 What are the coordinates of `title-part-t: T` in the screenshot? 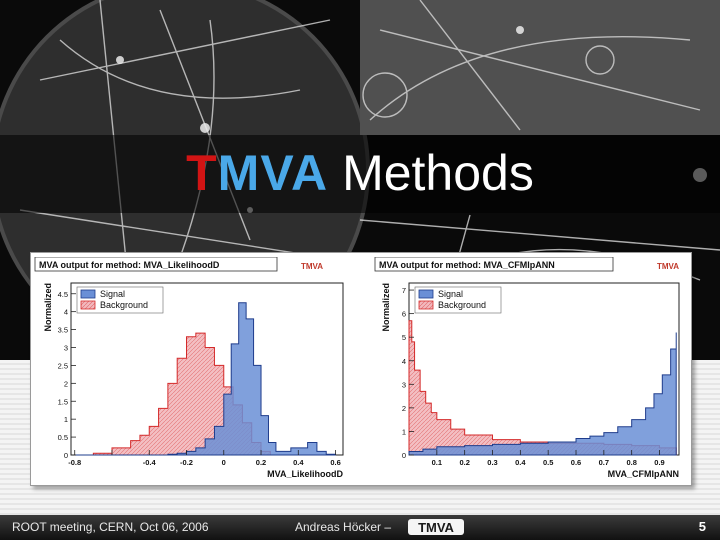 It's located at (202, 173).